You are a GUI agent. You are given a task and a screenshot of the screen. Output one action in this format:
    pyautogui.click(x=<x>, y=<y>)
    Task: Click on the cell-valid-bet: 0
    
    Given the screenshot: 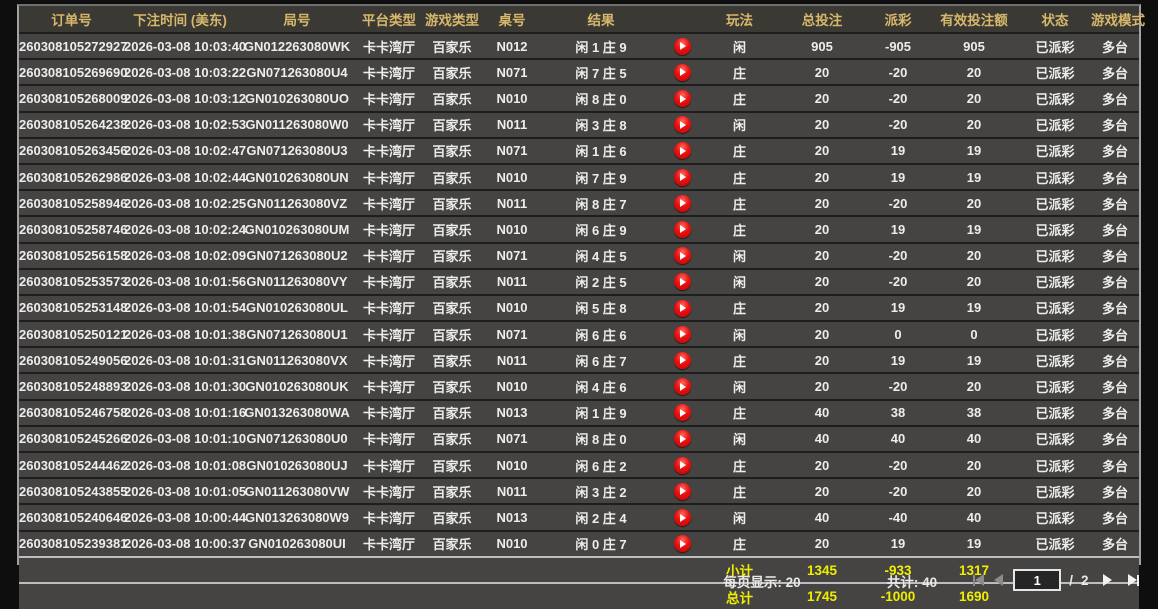 What is the action you would take?
    pyautogui.click(x=974, y=334)
    